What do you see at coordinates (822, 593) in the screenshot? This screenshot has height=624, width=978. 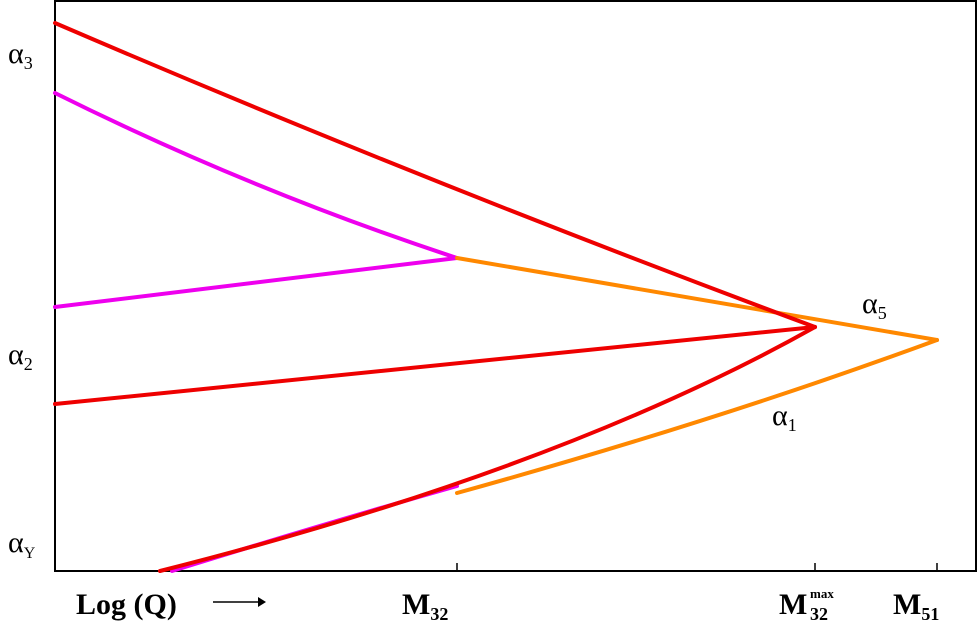 I see `tick-label-m32max-sup: max` at bounding box center [822, 593].